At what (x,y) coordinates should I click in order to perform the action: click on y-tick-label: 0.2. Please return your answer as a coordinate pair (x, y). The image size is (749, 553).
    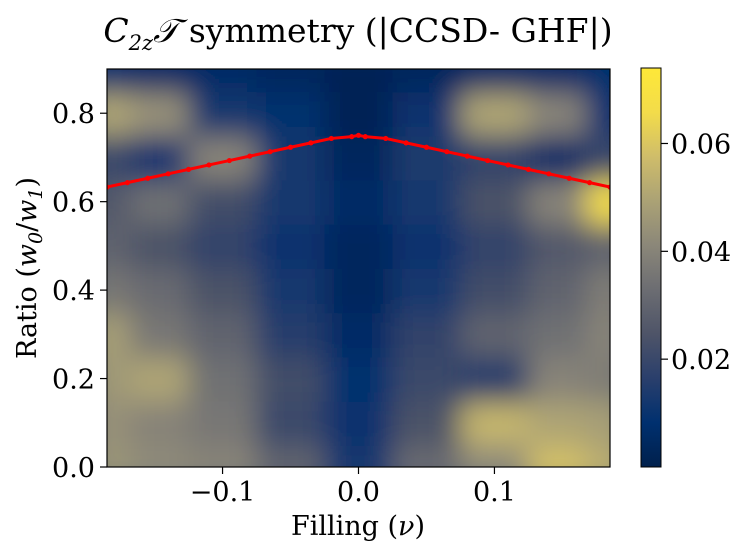
    Looking at the image, I should click on (73, 380).